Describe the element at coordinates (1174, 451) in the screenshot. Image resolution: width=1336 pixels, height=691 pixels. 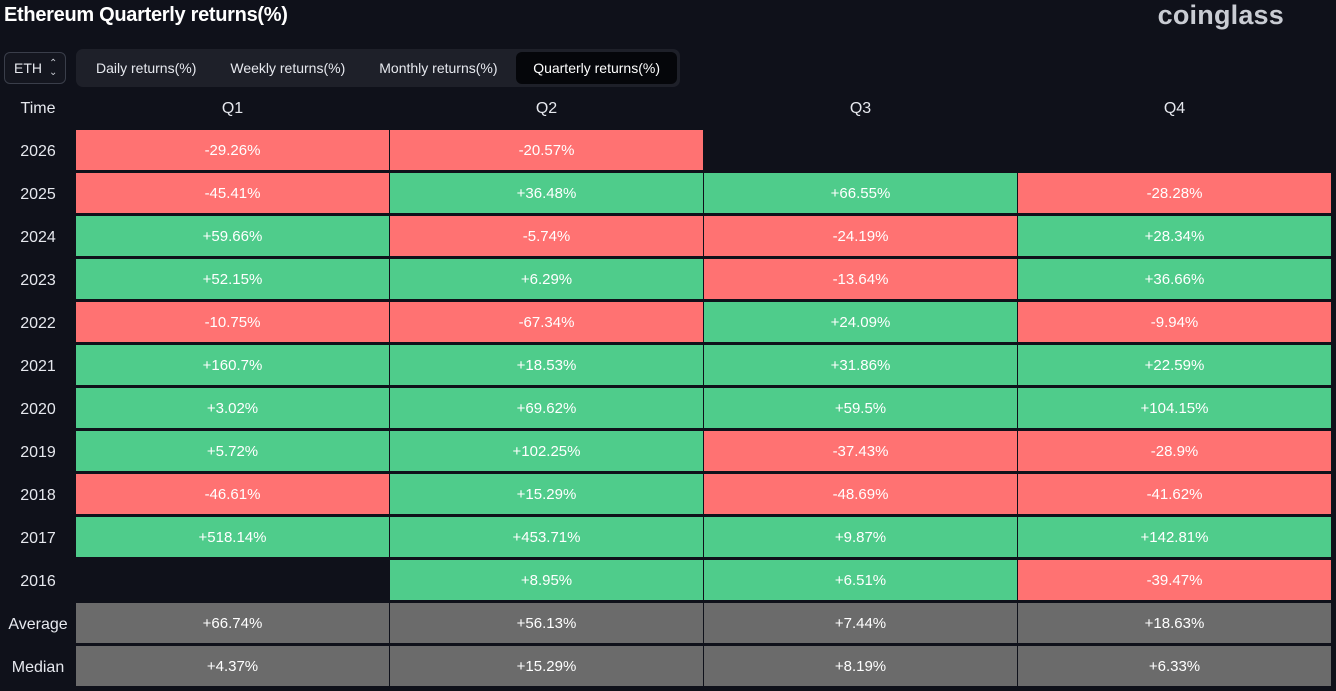
I see `return-cell: -28.9%` at that location.